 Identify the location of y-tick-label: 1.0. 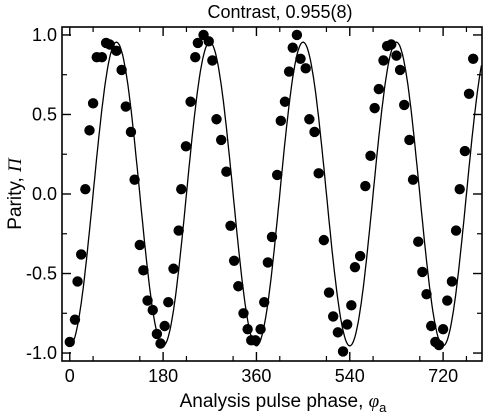
(44, 35).